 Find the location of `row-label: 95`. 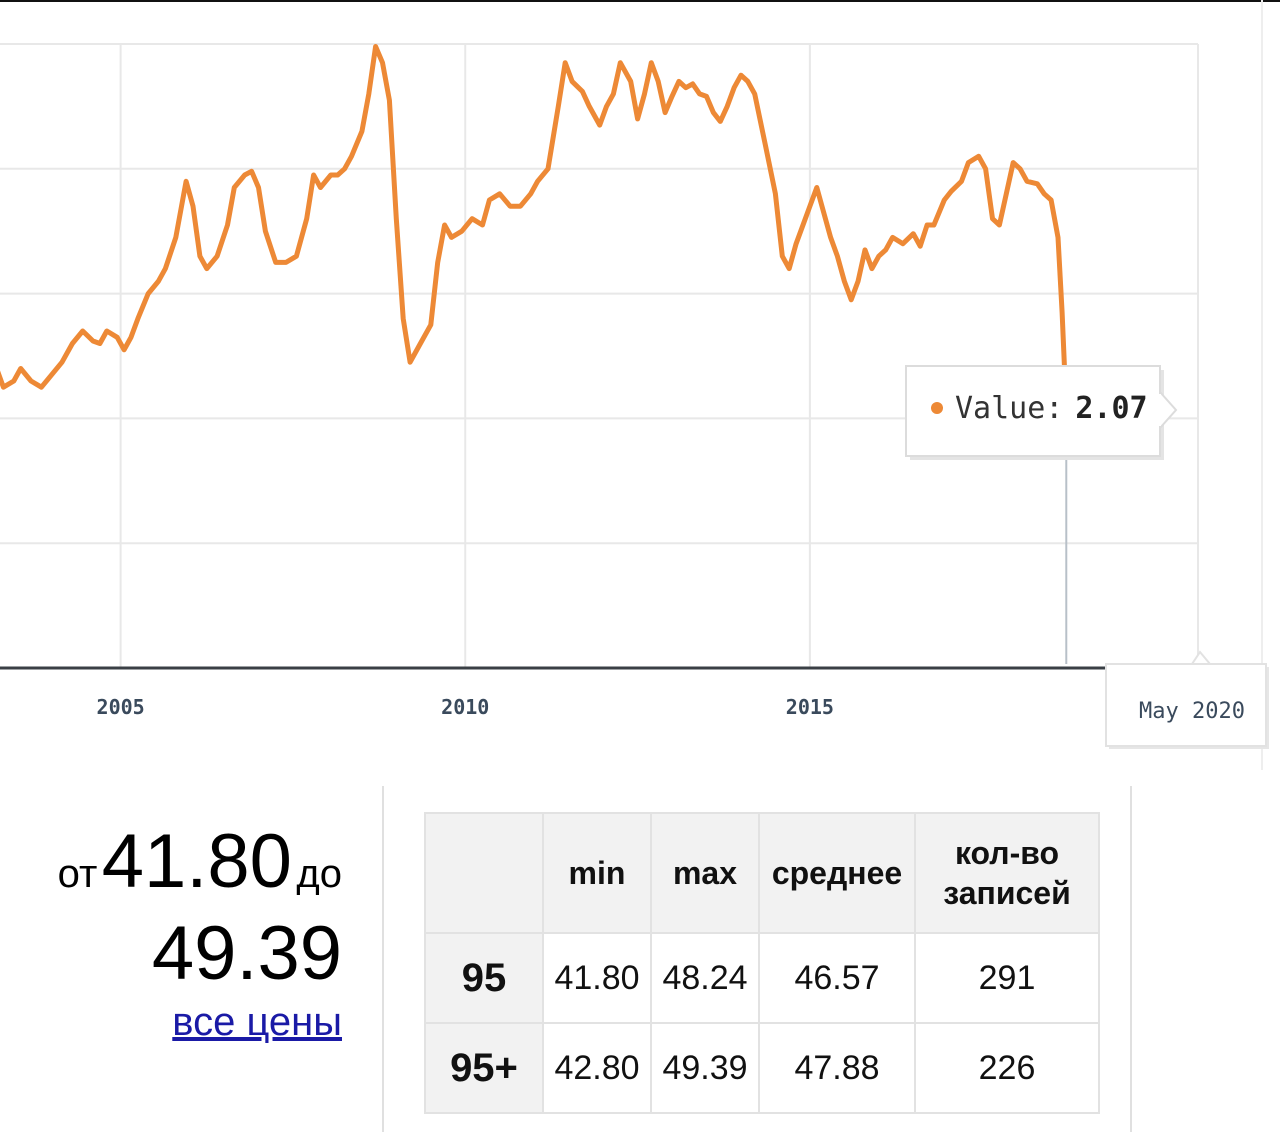

row-label: 95 is located at coordinates (484, 978).